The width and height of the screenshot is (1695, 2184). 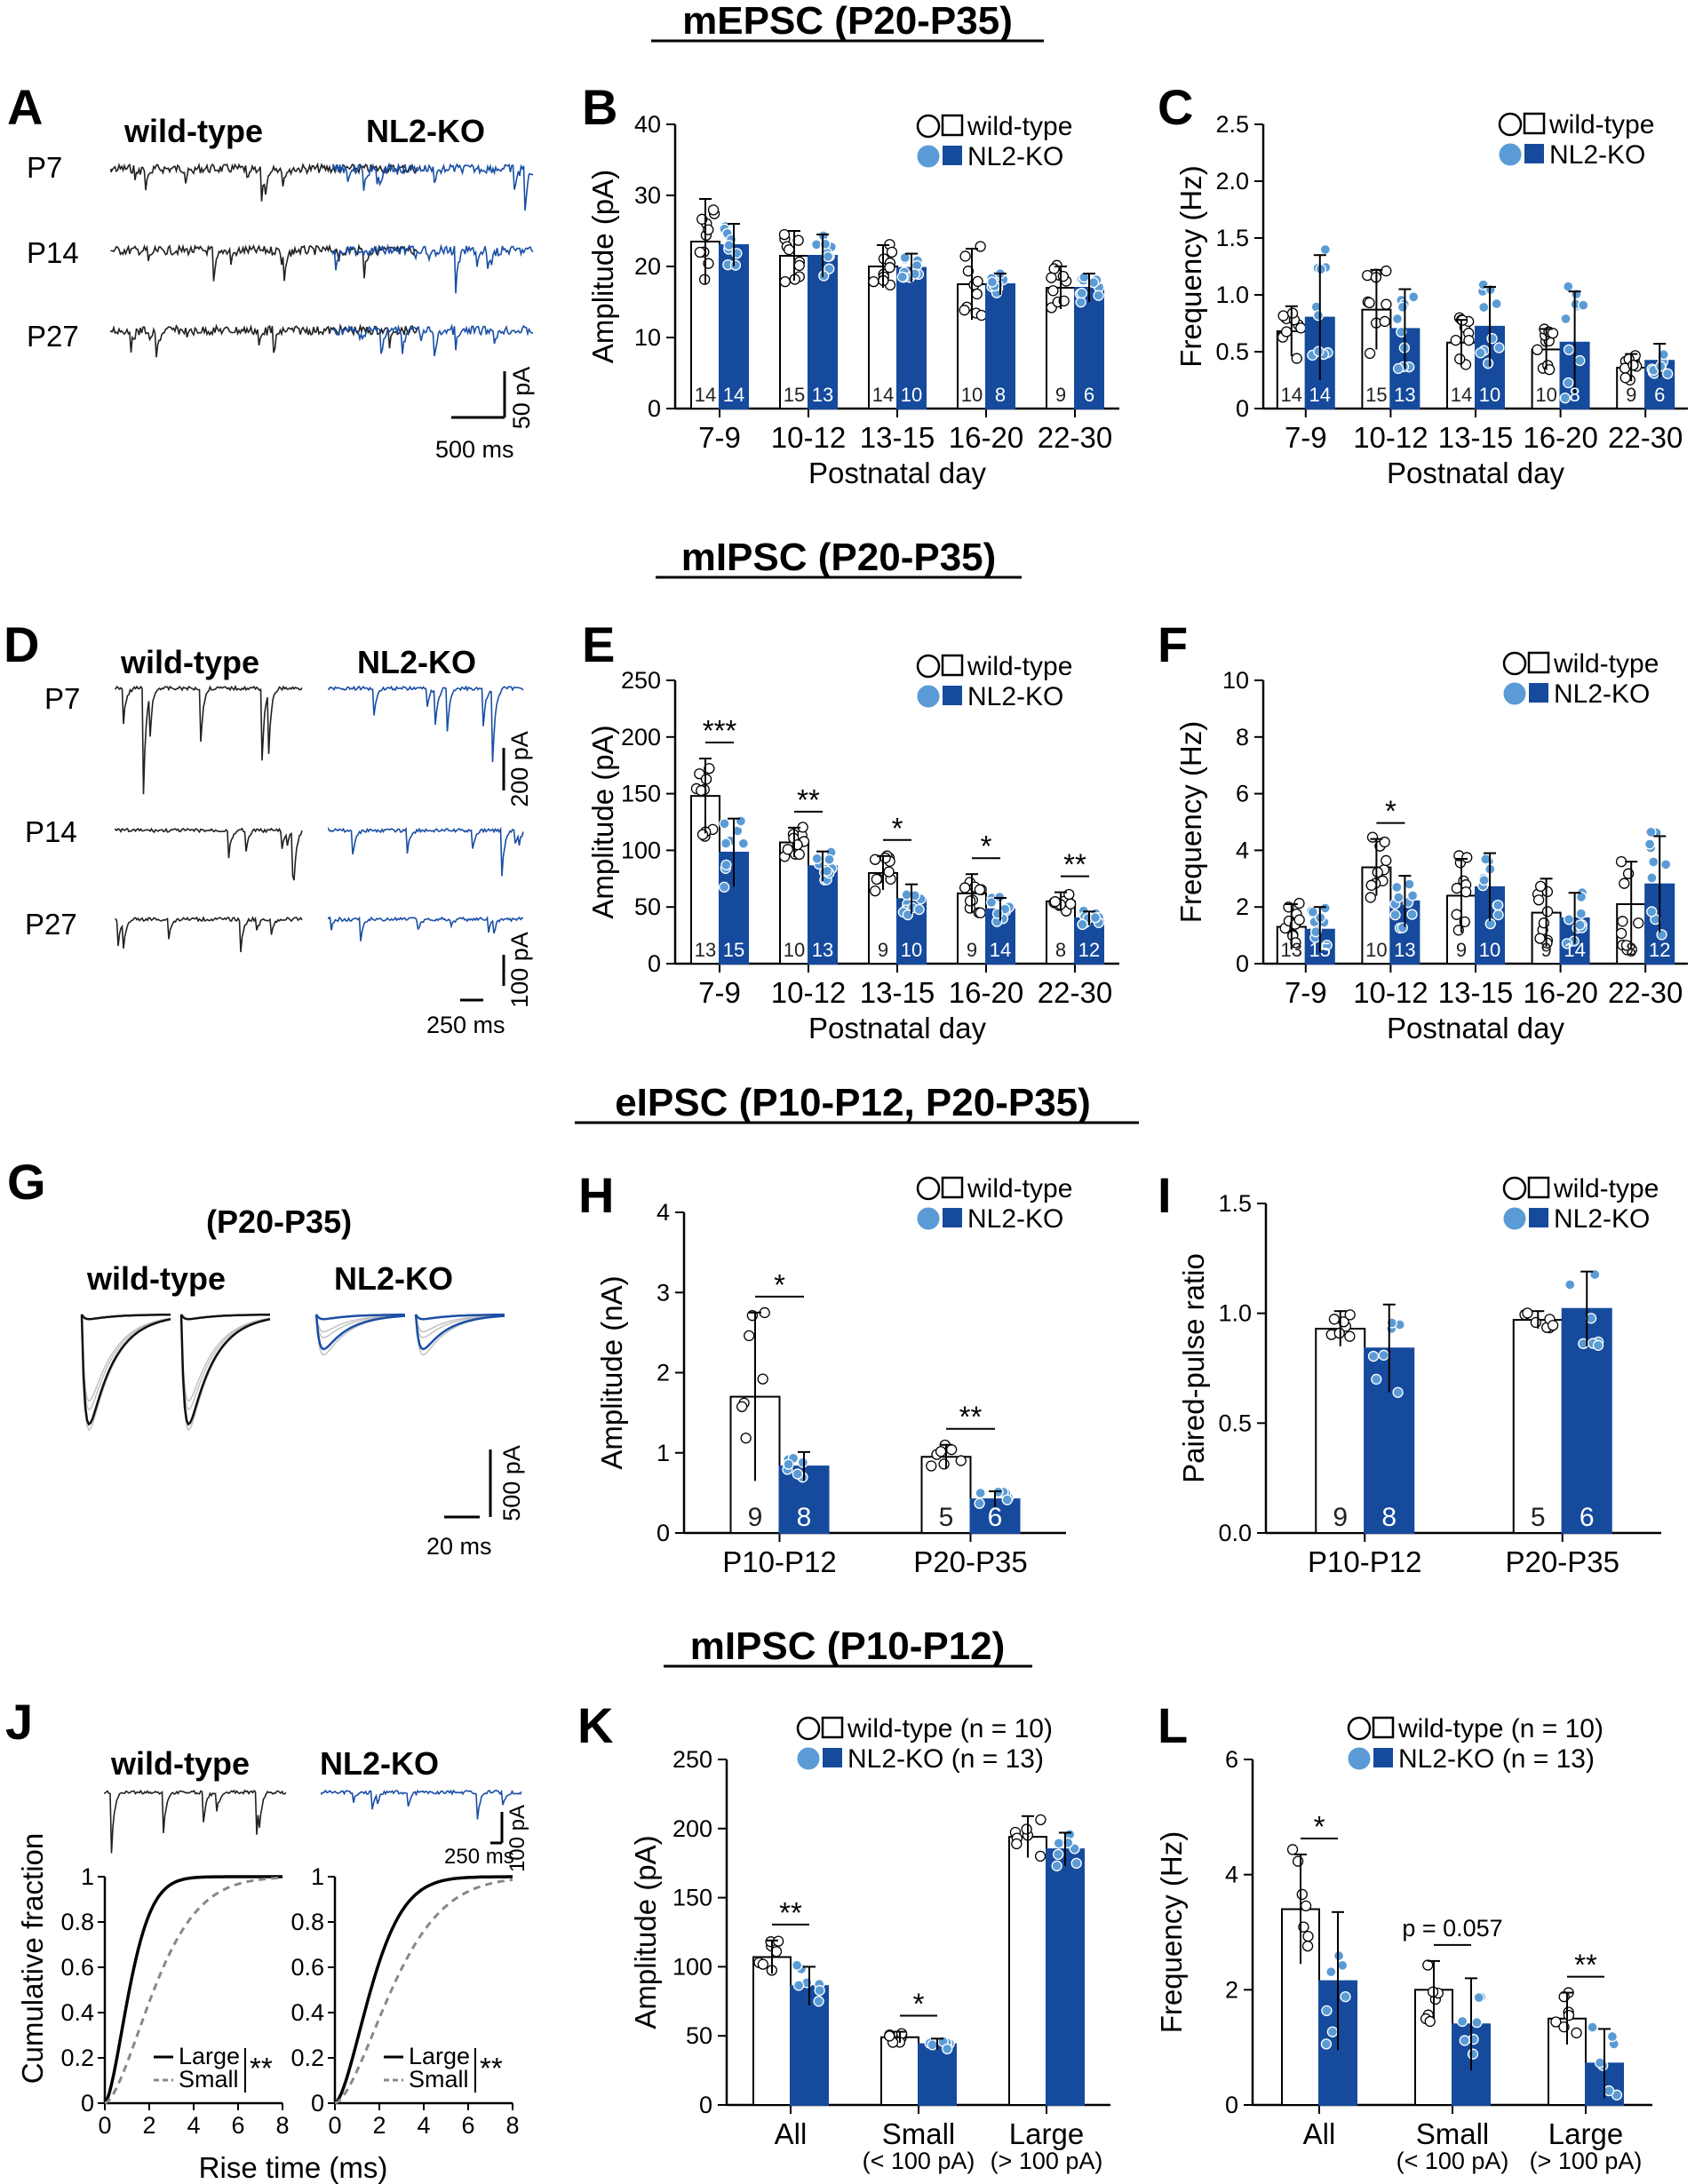 I want to click on sig-marker: ***, so click(x=720, y=730).